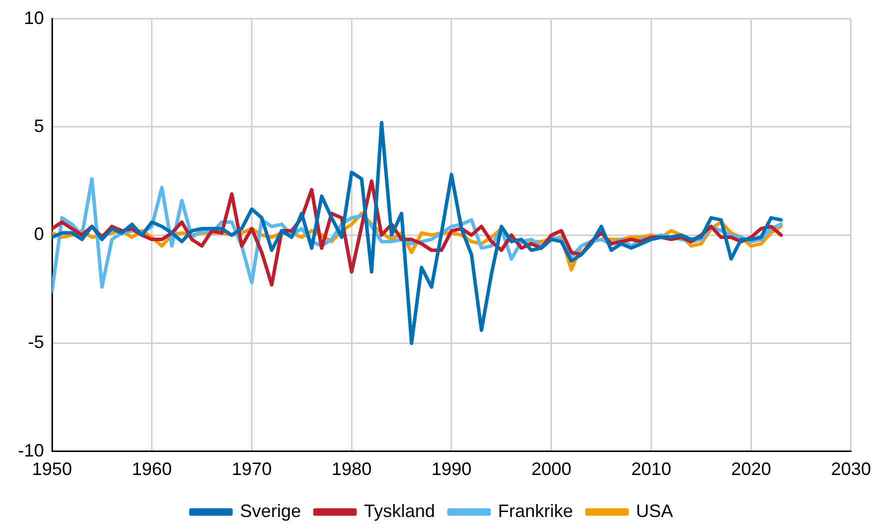 The height and width of the screenshot is (531, 879). What do you see at coordinates (39, 126) in the screenshot?
I see `y-tick-label: 5` at bounding box center [39, 126].